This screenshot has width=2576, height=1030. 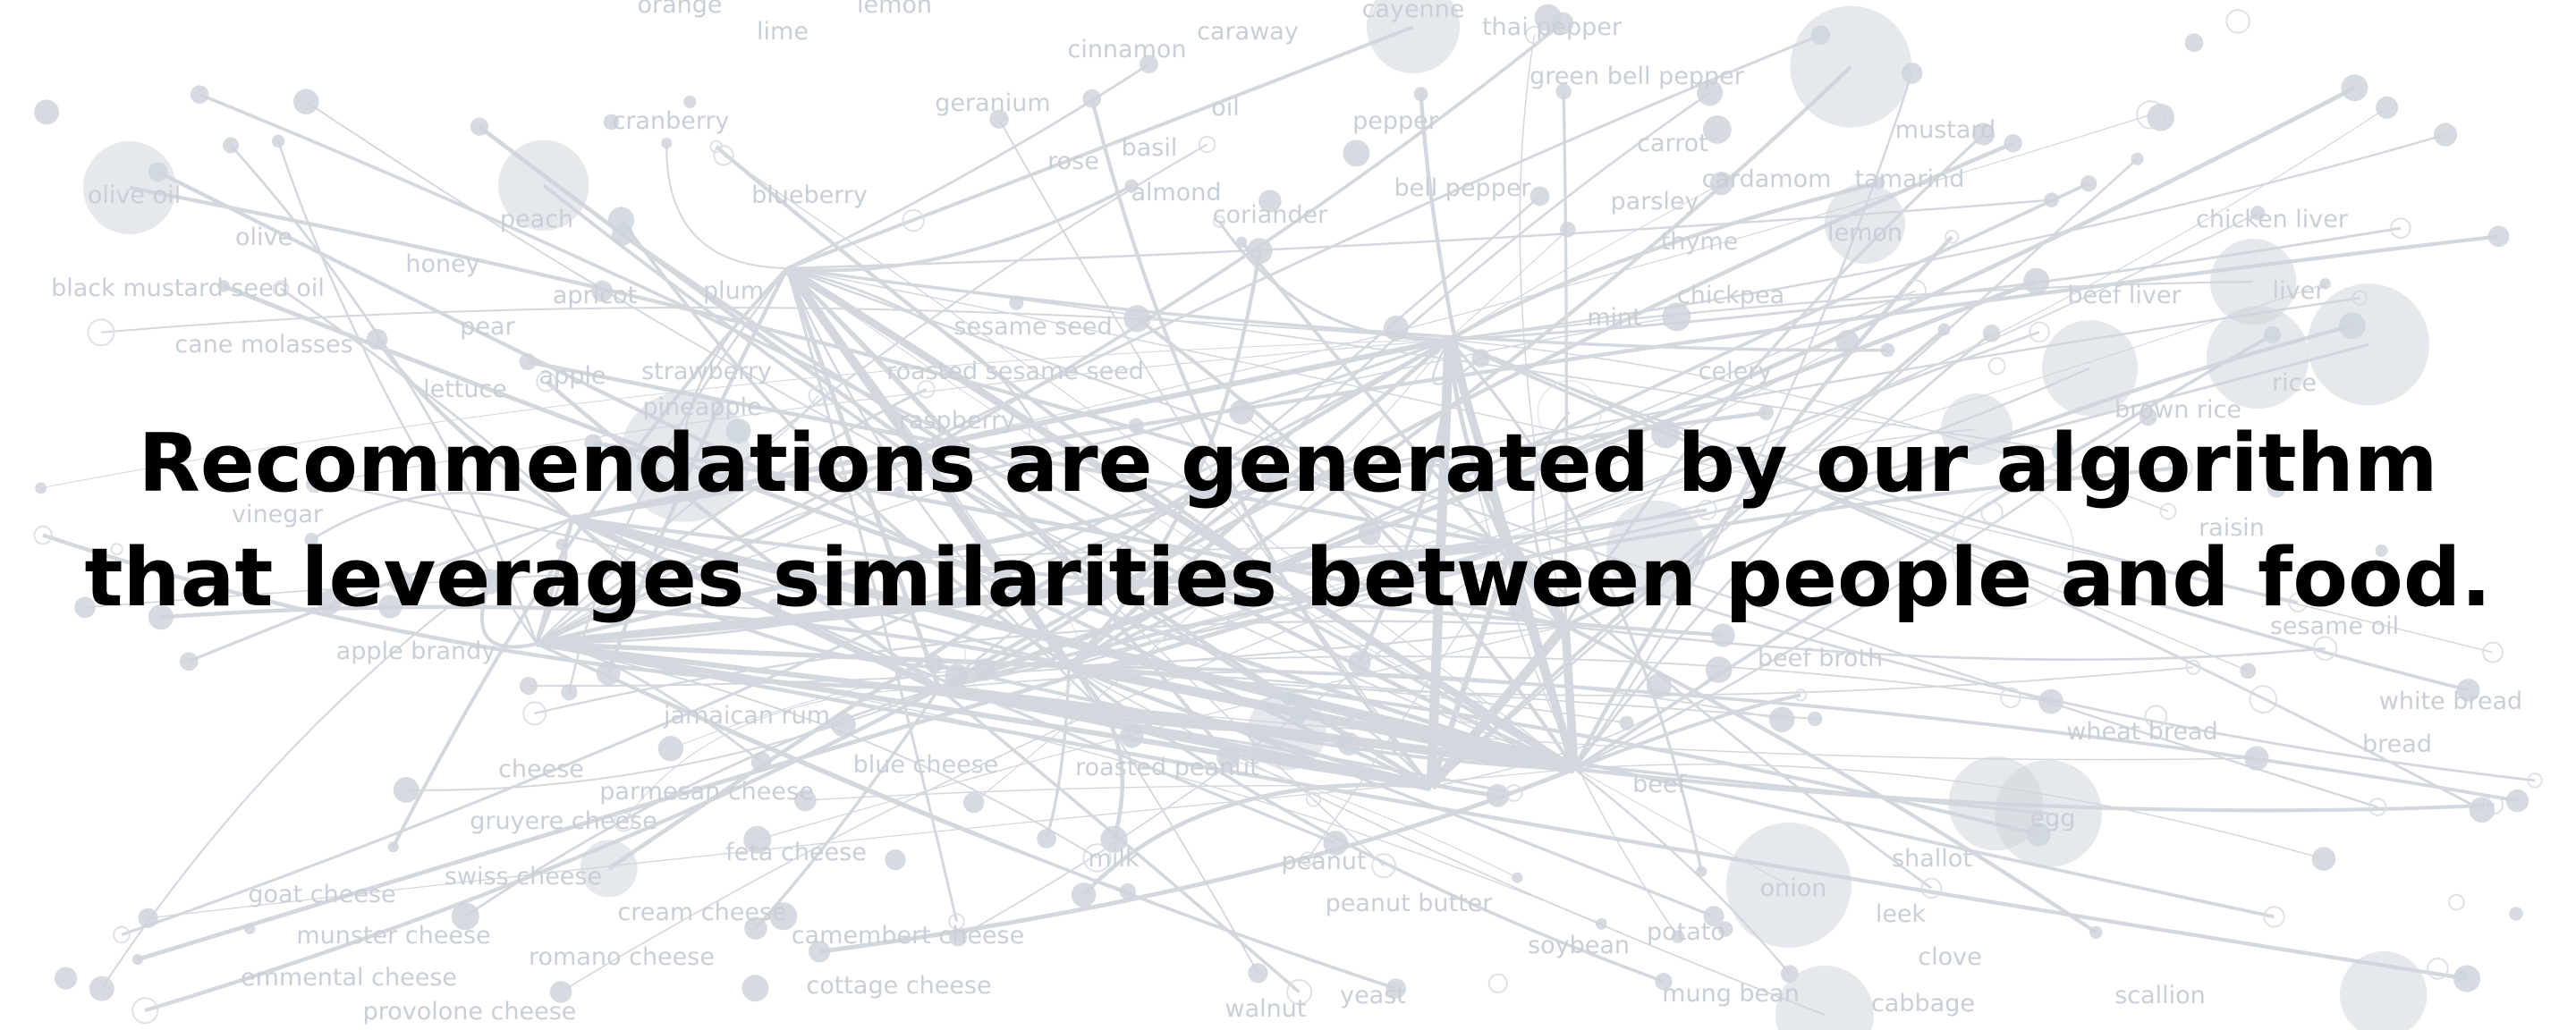 I want to click on network-label: provolone cheese, so click(x=470, y=1012).